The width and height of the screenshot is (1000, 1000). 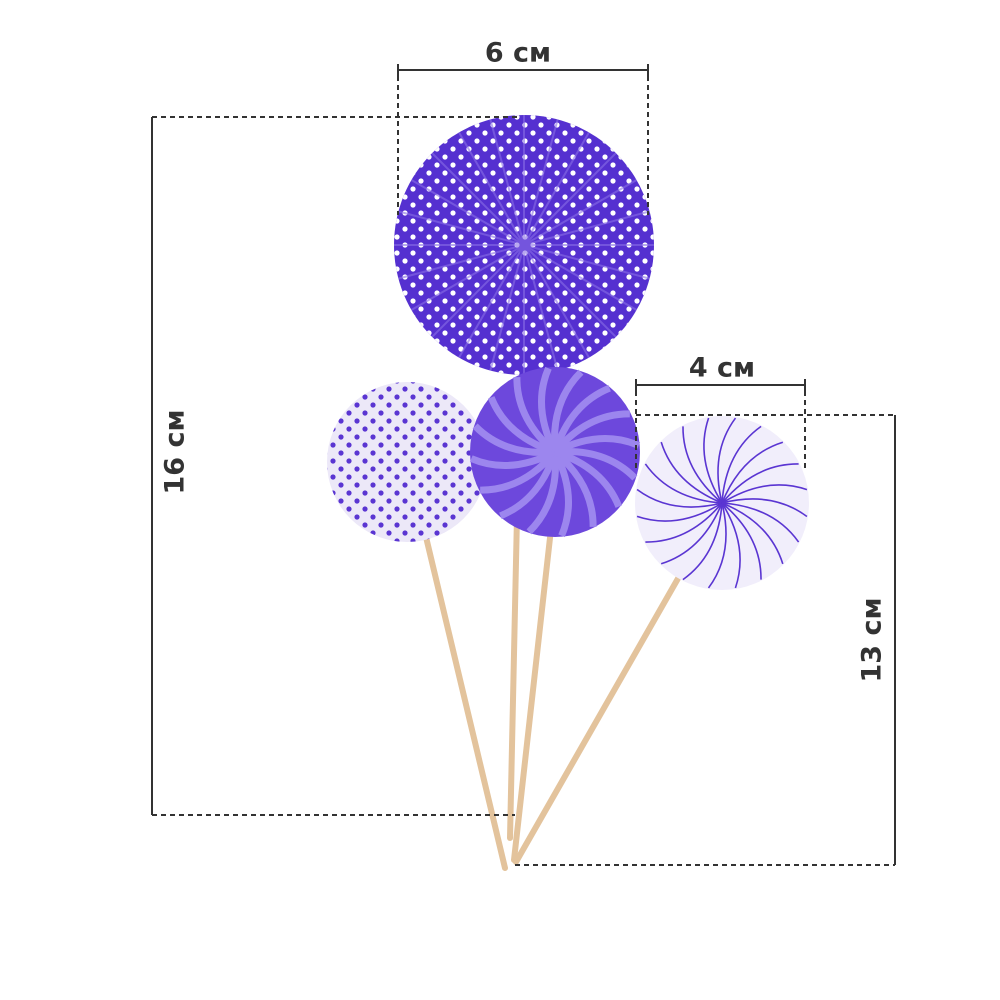 What do you see at coordinates (555, 669) in the screenshot?
I see `sticks` at bounding box center [555, 669].